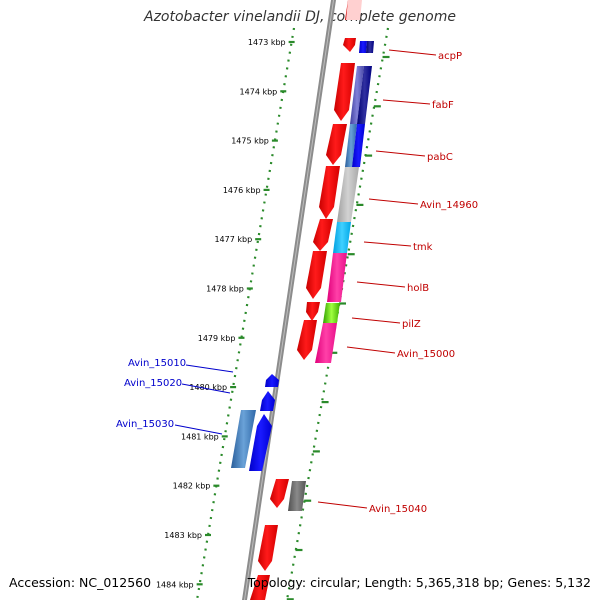  What do you see at coordinates (145, 424) in the screenshot?
I see `label-Avin_15030: Avin_15030` at bounding box center [145, 424].